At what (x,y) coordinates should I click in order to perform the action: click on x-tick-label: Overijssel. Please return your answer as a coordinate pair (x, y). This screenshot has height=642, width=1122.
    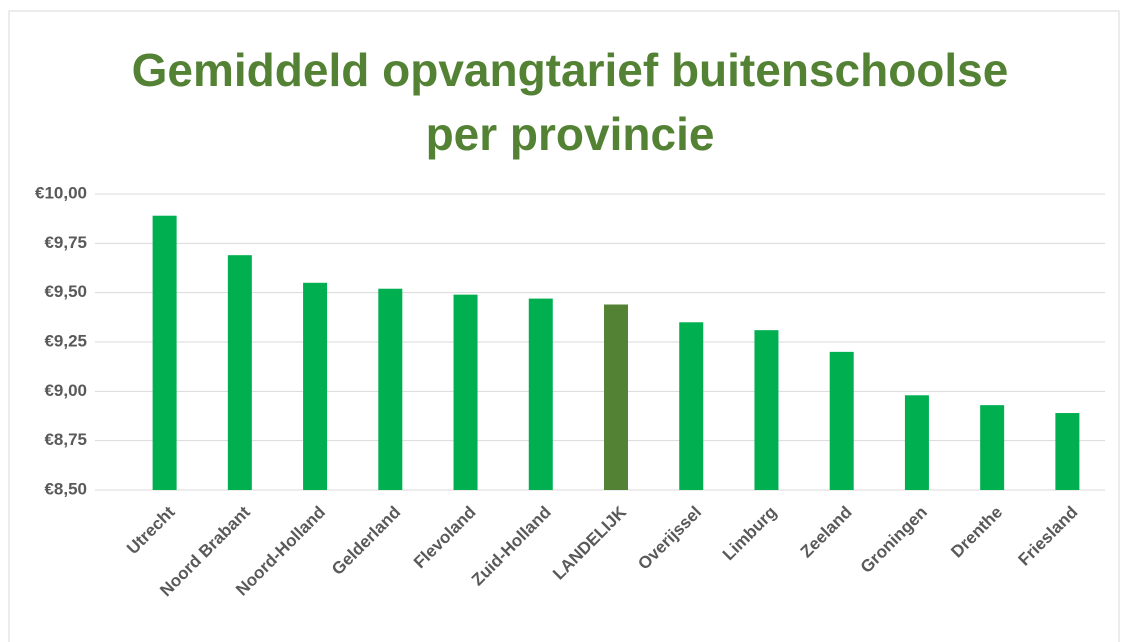
    Looking at the image, I should click on (669, 538).